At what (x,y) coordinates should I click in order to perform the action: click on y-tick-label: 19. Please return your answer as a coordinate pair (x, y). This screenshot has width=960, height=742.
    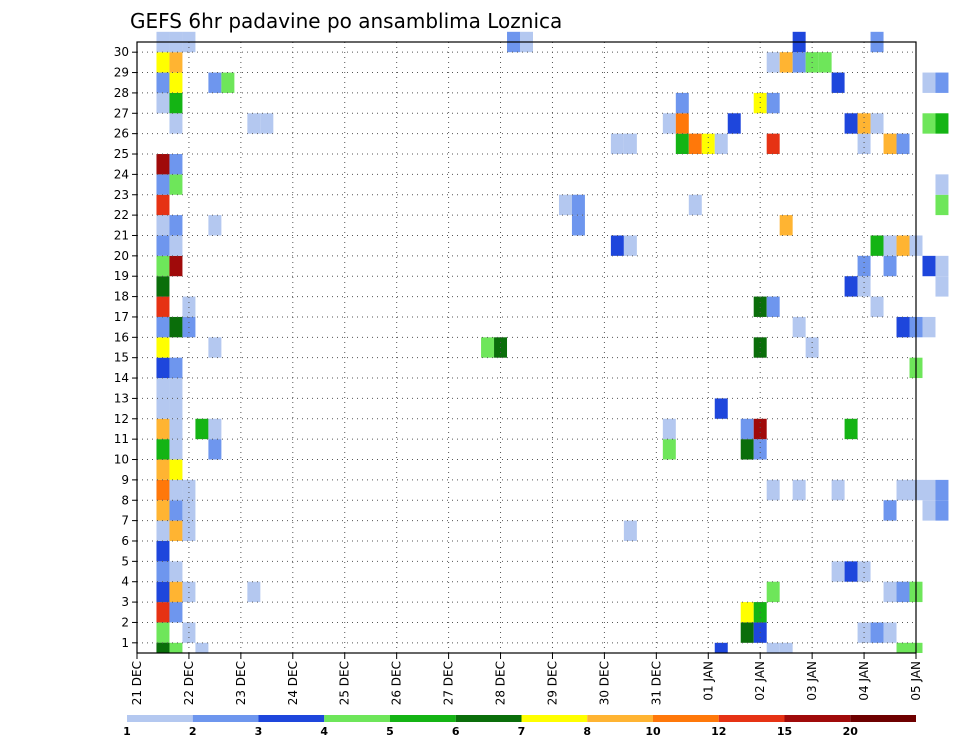
    Looking at the image, I should click on (121, 276).